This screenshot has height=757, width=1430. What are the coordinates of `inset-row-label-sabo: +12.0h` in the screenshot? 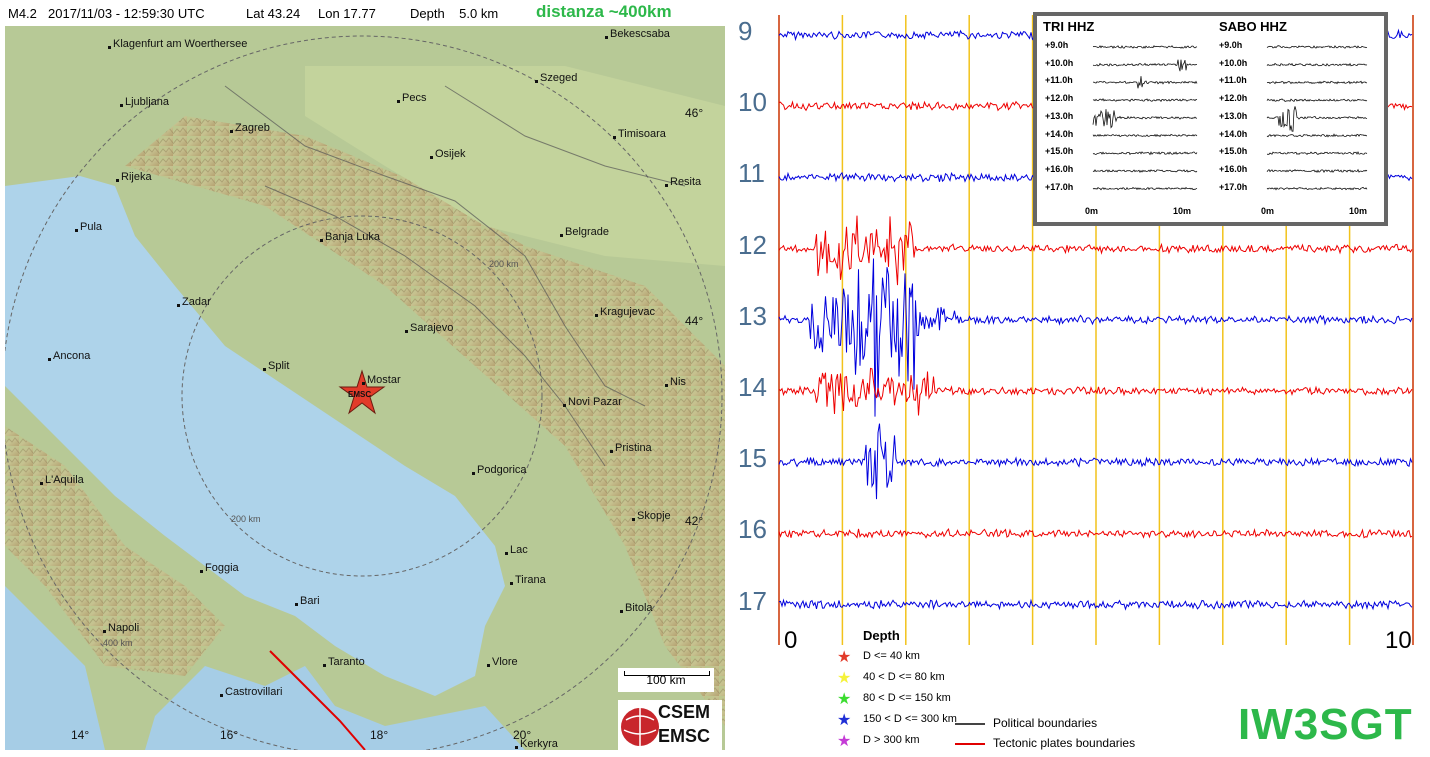 It's located at (1233, 98).